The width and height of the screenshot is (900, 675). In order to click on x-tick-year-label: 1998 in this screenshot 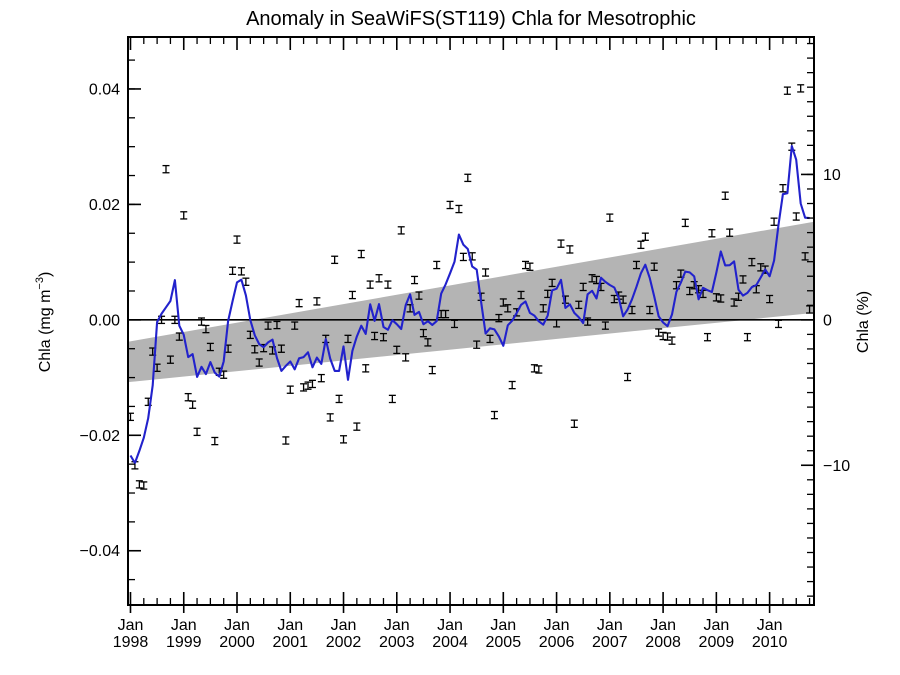, I will do `click(131, 642)`.